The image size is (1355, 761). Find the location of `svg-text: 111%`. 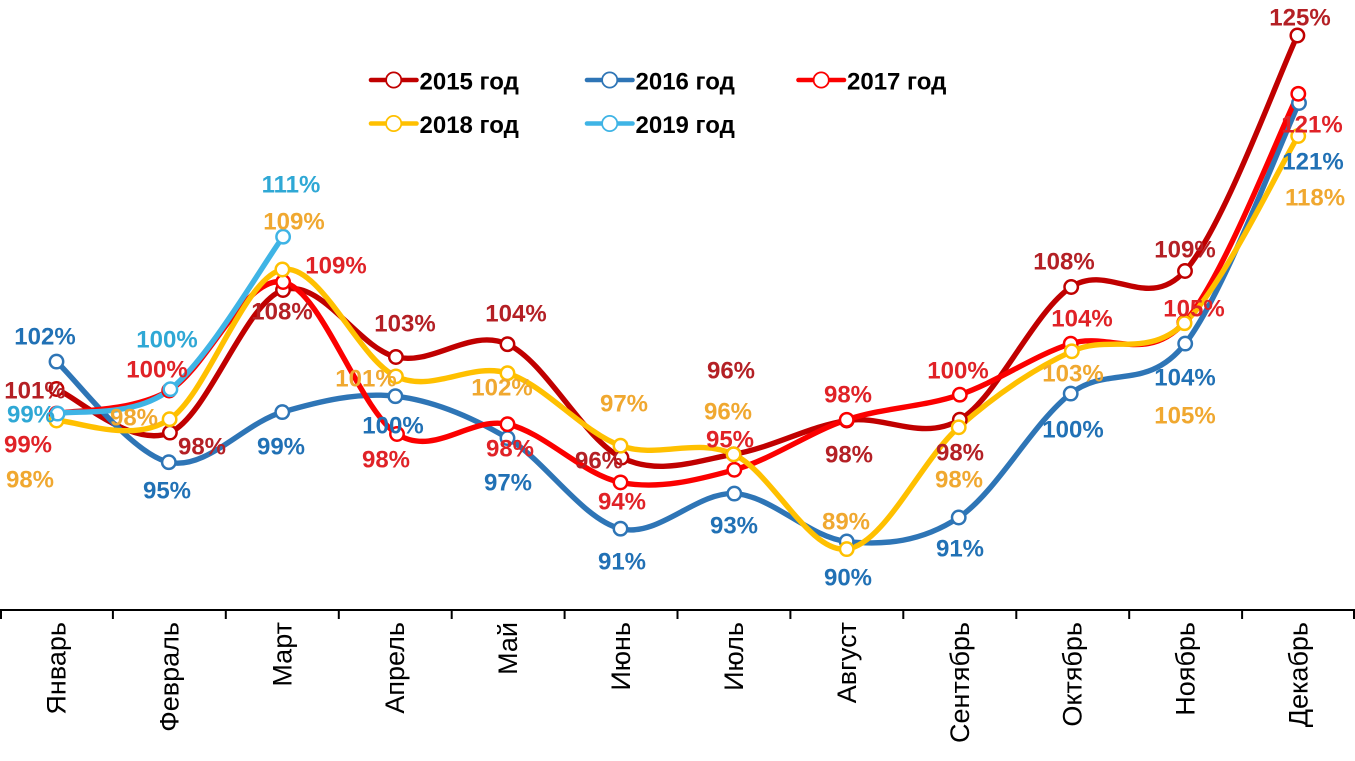

svg-text: 111% is located at coordinates (291, 185).